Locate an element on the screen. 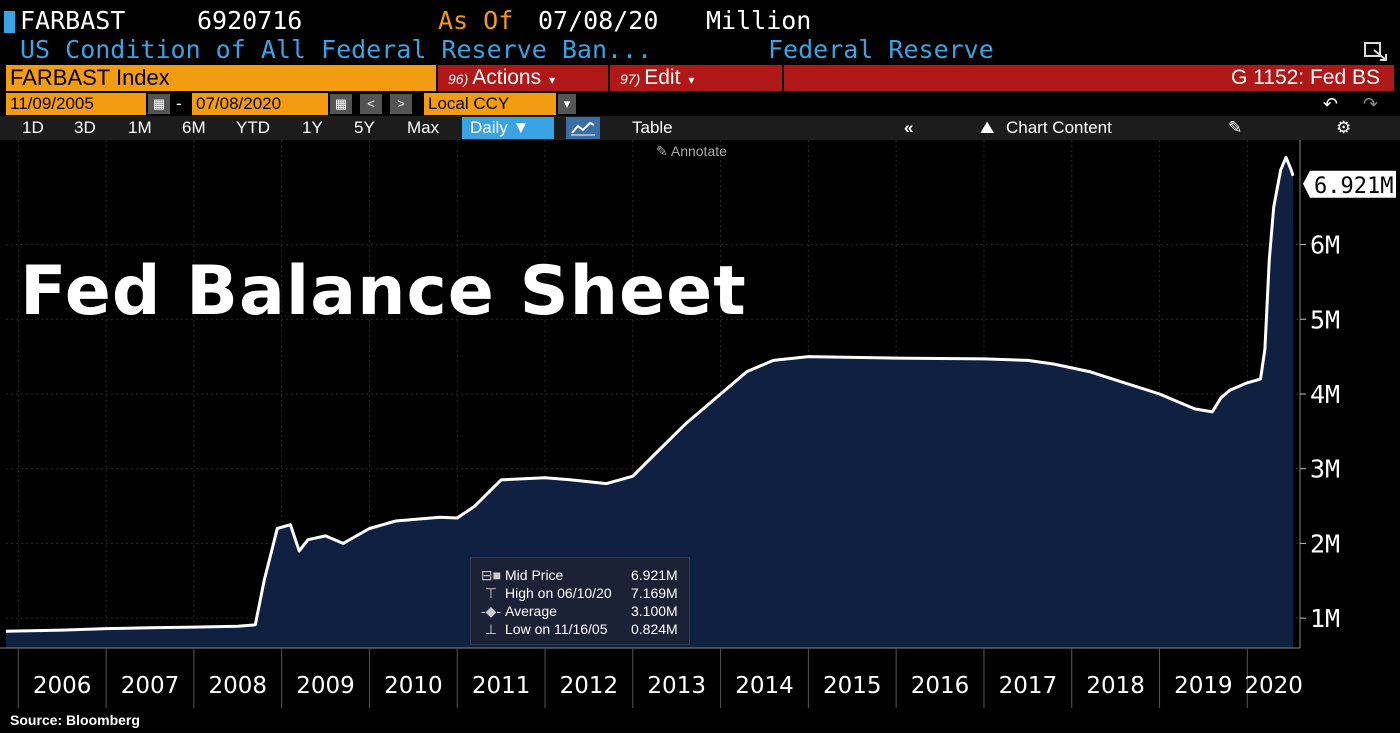 Image resolution: width=1400 pixels, height=733 pixels. period-1m: 1M is located at coordinates (140, 127).